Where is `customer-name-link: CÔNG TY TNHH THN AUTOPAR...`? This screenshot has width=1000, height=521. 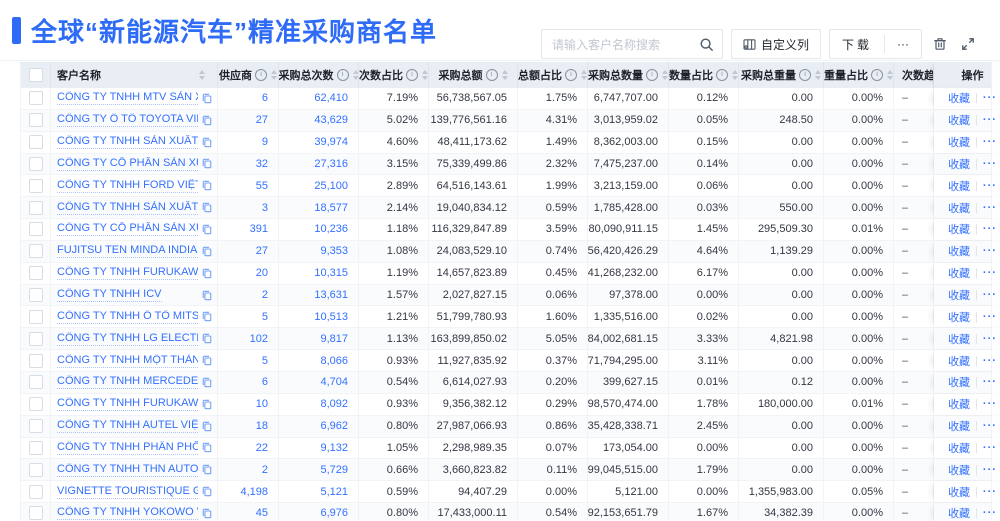 customer-name-link: CÔNG TY TNHH THN AUTOPAR... is located at coordinates (127, 469).